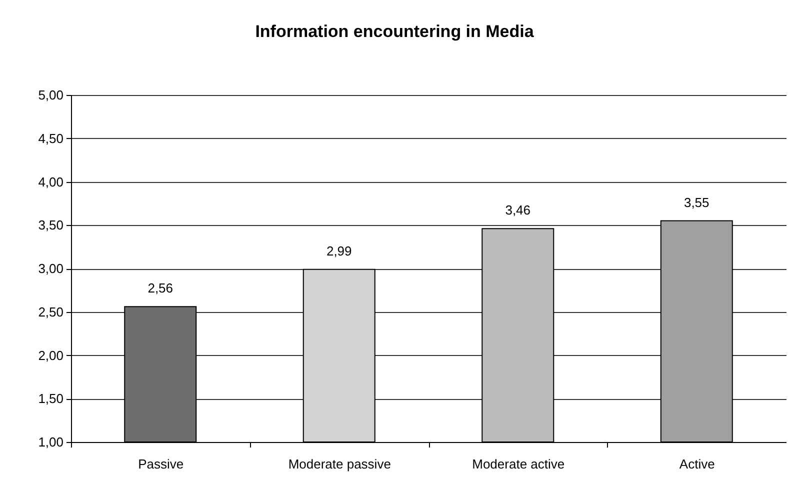 The width and height of the screenshot is (789, 492). I want to click on y-tick-label: 3,50, so click(51, 225).